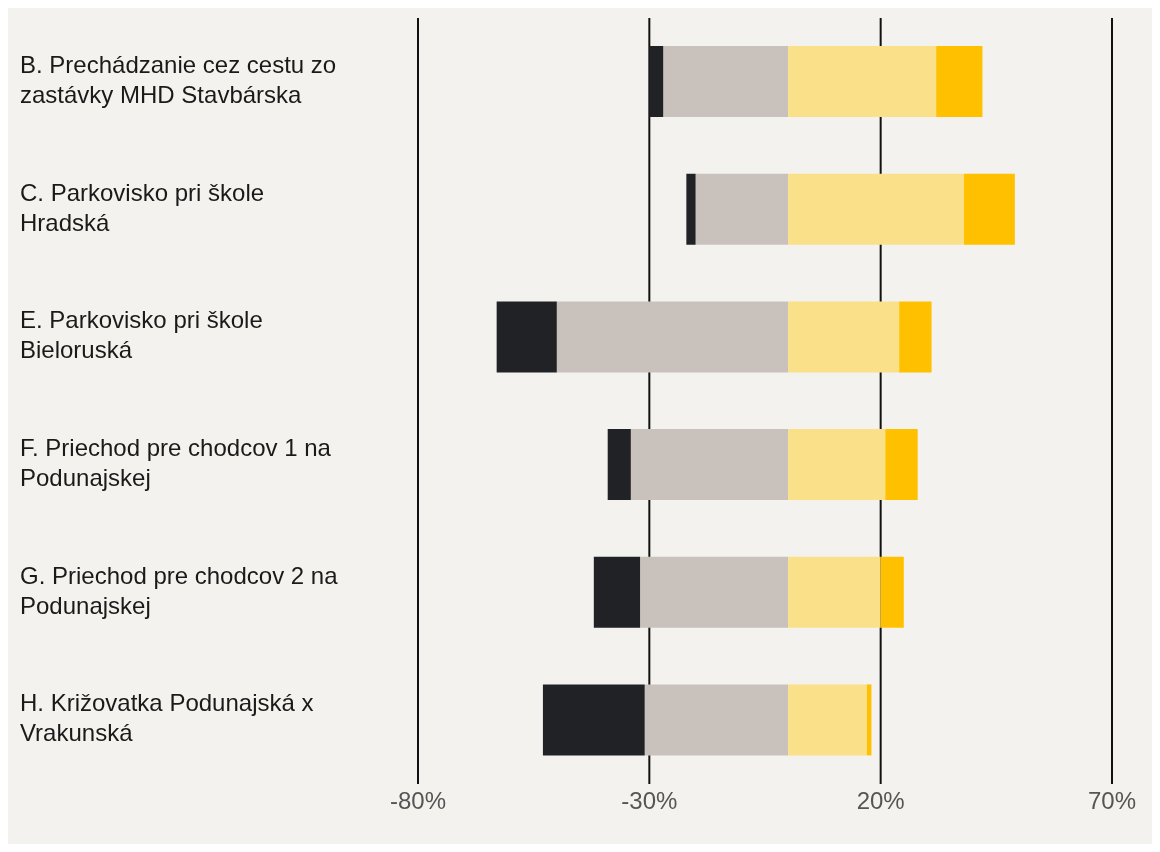 This screenshot has height=852, width=1160. Describe the element at coordinates (880, 801) in the screenshot. I see `x-tick-label: 20%` at that location.